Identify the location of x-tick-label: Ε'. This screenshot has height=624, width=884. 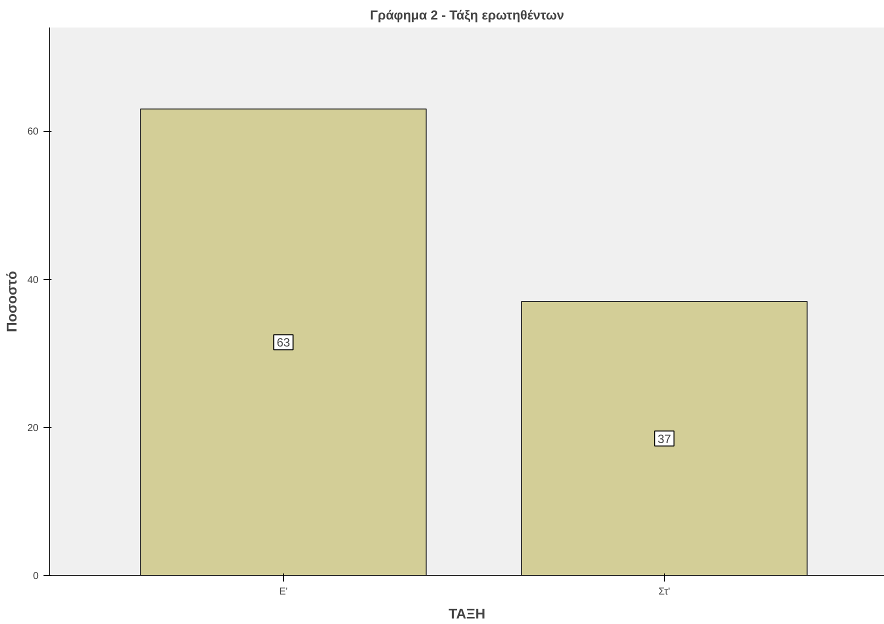
(283, 592).